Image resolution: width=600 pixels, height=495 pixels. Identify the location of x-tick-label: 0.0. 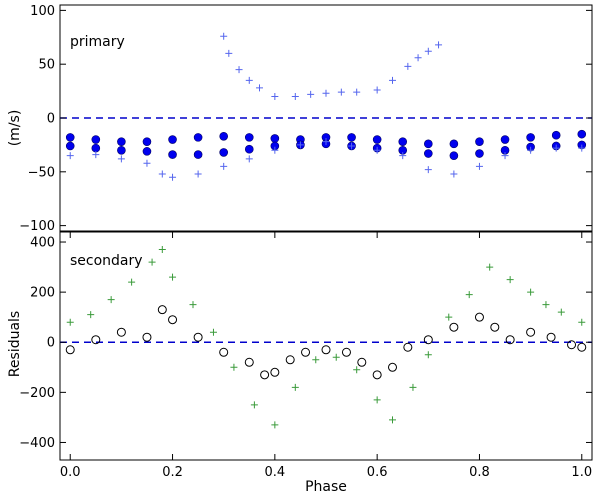
(70, 472).